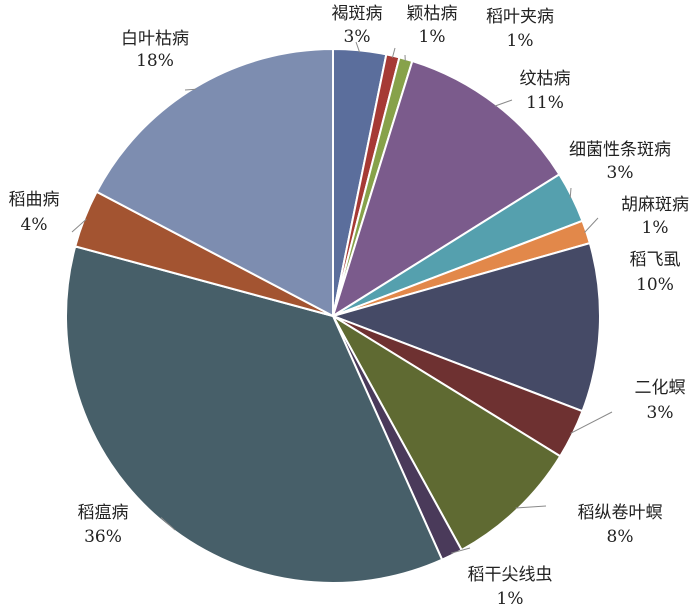 This screenshot has width=700, height=615. What do you see at coordinates (660, 388) in the screenshot?
I see `slice-name-label: 二化螟` at bounding box center [660, 388].